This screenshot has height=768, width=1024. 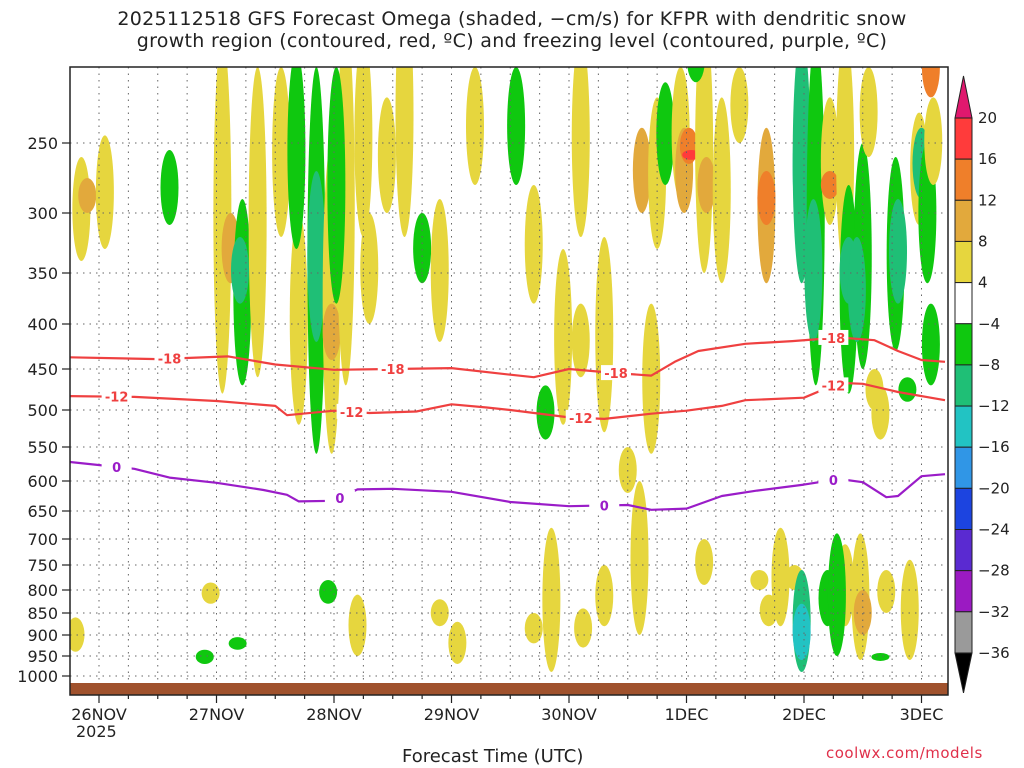 What do you see at coordinates (217, 714) in the screenshot?
I see `x-tick-label: 27NOV` at bounding box center [217, 714].